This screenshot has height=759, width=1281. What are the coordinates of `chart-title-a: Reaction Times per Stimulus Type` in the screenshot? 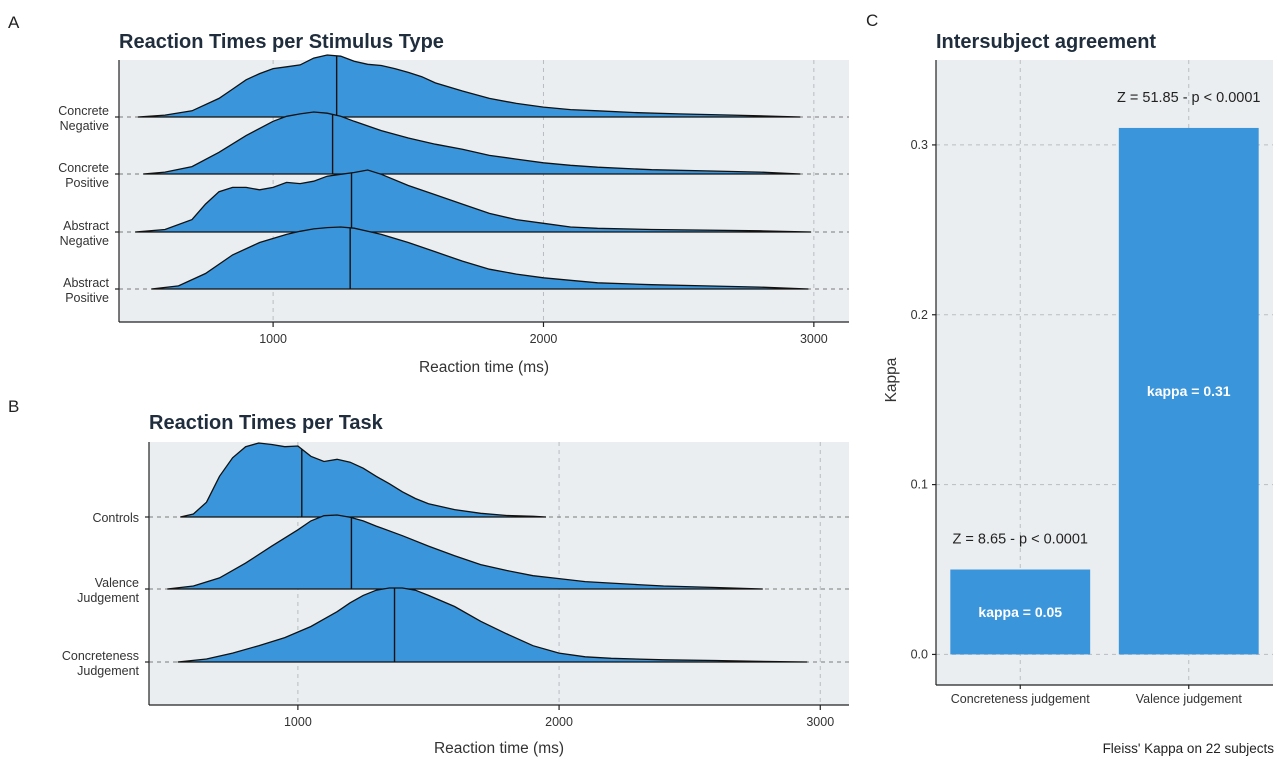 It's located at (281, 42).